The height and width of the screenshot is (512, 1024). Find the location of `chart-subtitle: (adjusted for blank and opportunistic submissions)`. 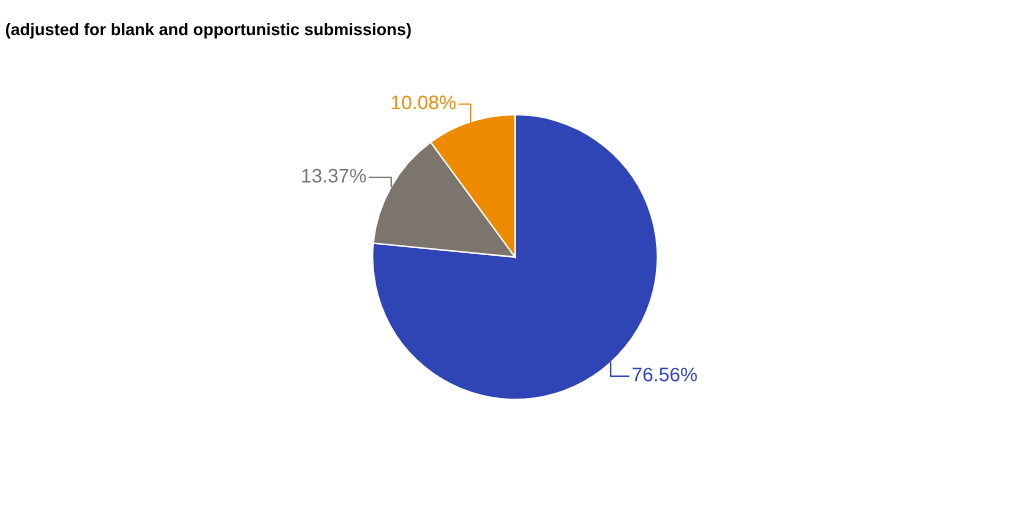

chart-subtitle: (adjusted for blank and opportunistic submissions) is located at coordinates (208, 31).